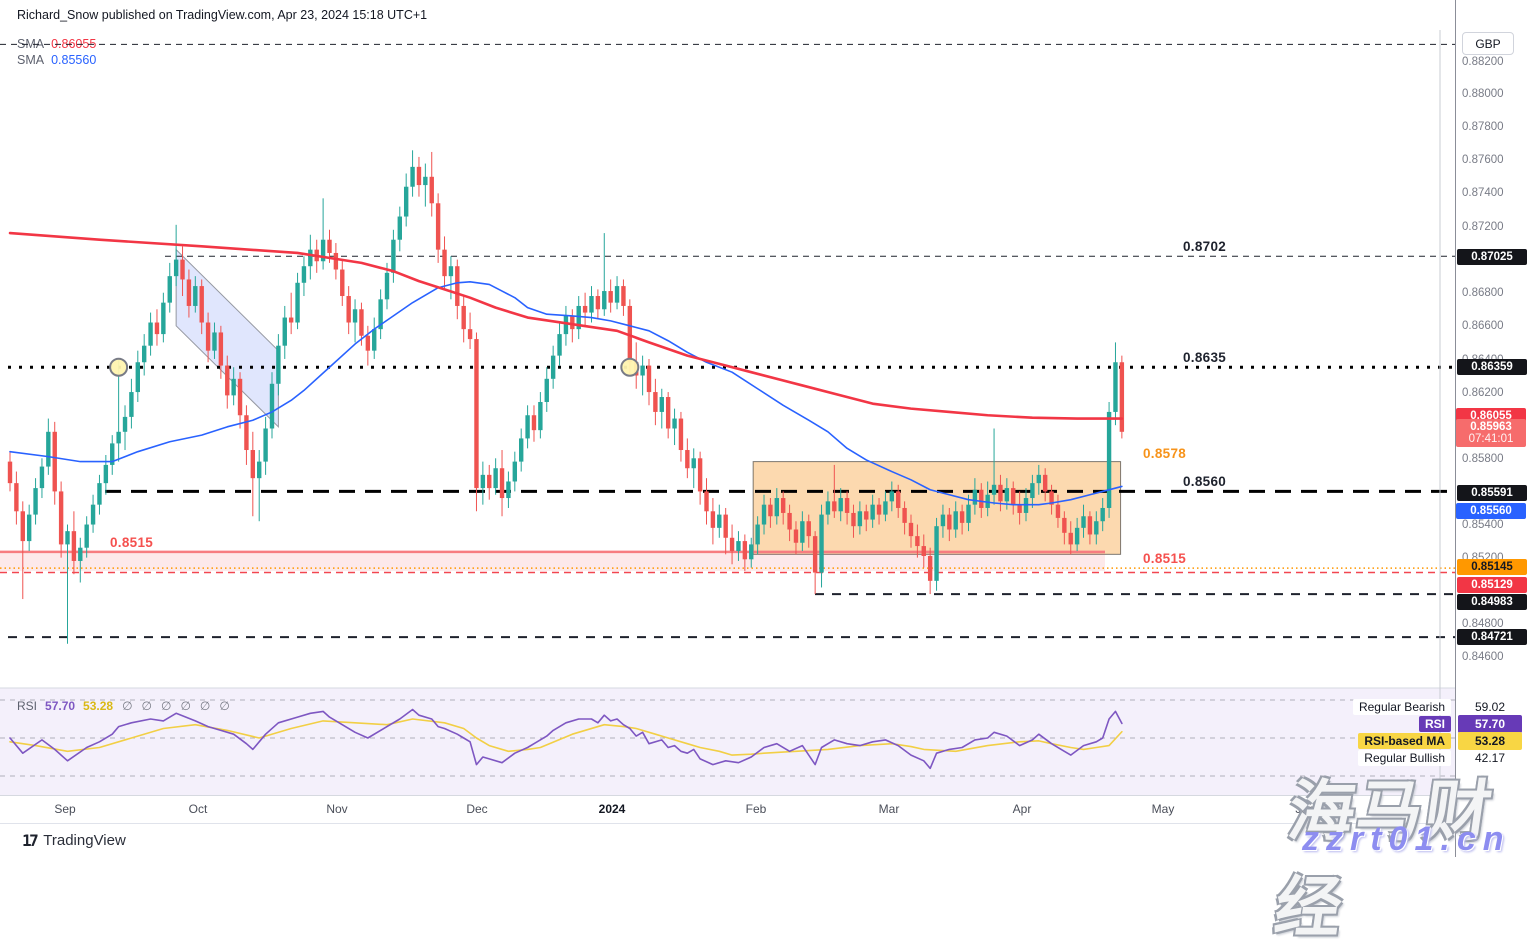 This screenshot has height=950, width=1529. I want to click on price-axis-badge: 0.85145, so click(1492, 567).